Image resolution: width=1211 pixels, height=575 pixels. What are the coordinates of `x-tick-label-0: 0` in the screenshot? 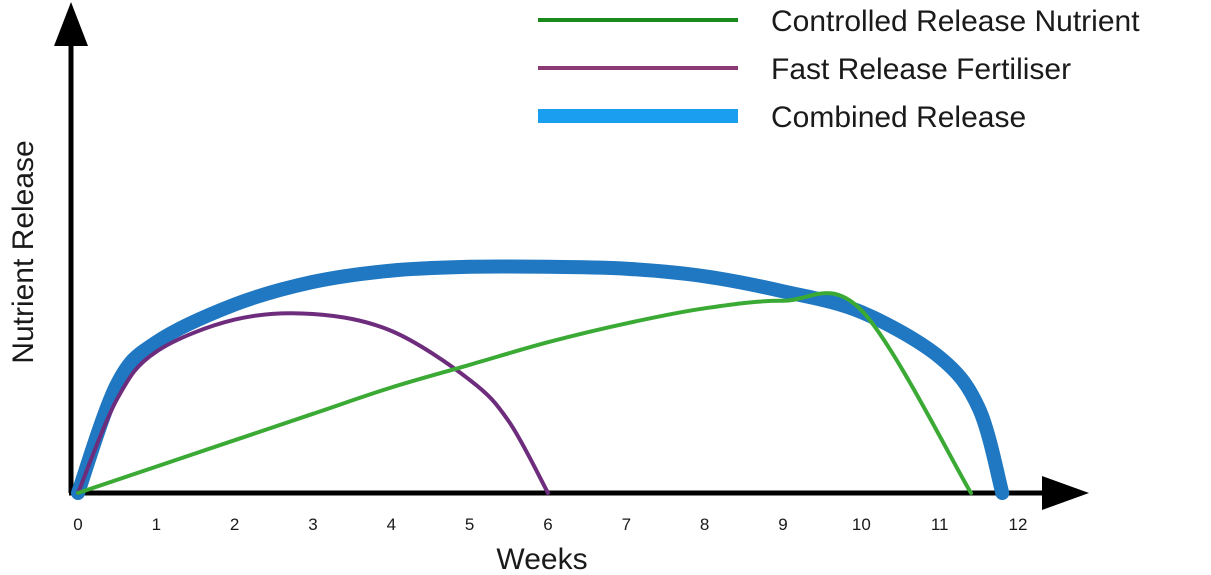 It's located at (77, 524).